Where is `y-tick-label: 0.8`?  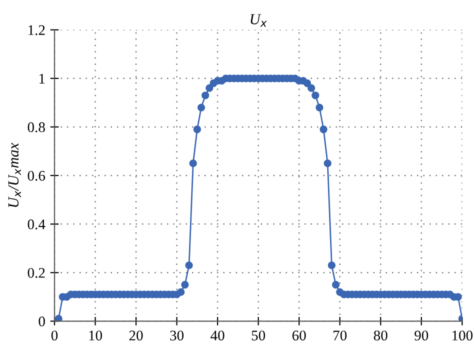 y-tick-label: 0.8 is located at coordinates (36, 127).